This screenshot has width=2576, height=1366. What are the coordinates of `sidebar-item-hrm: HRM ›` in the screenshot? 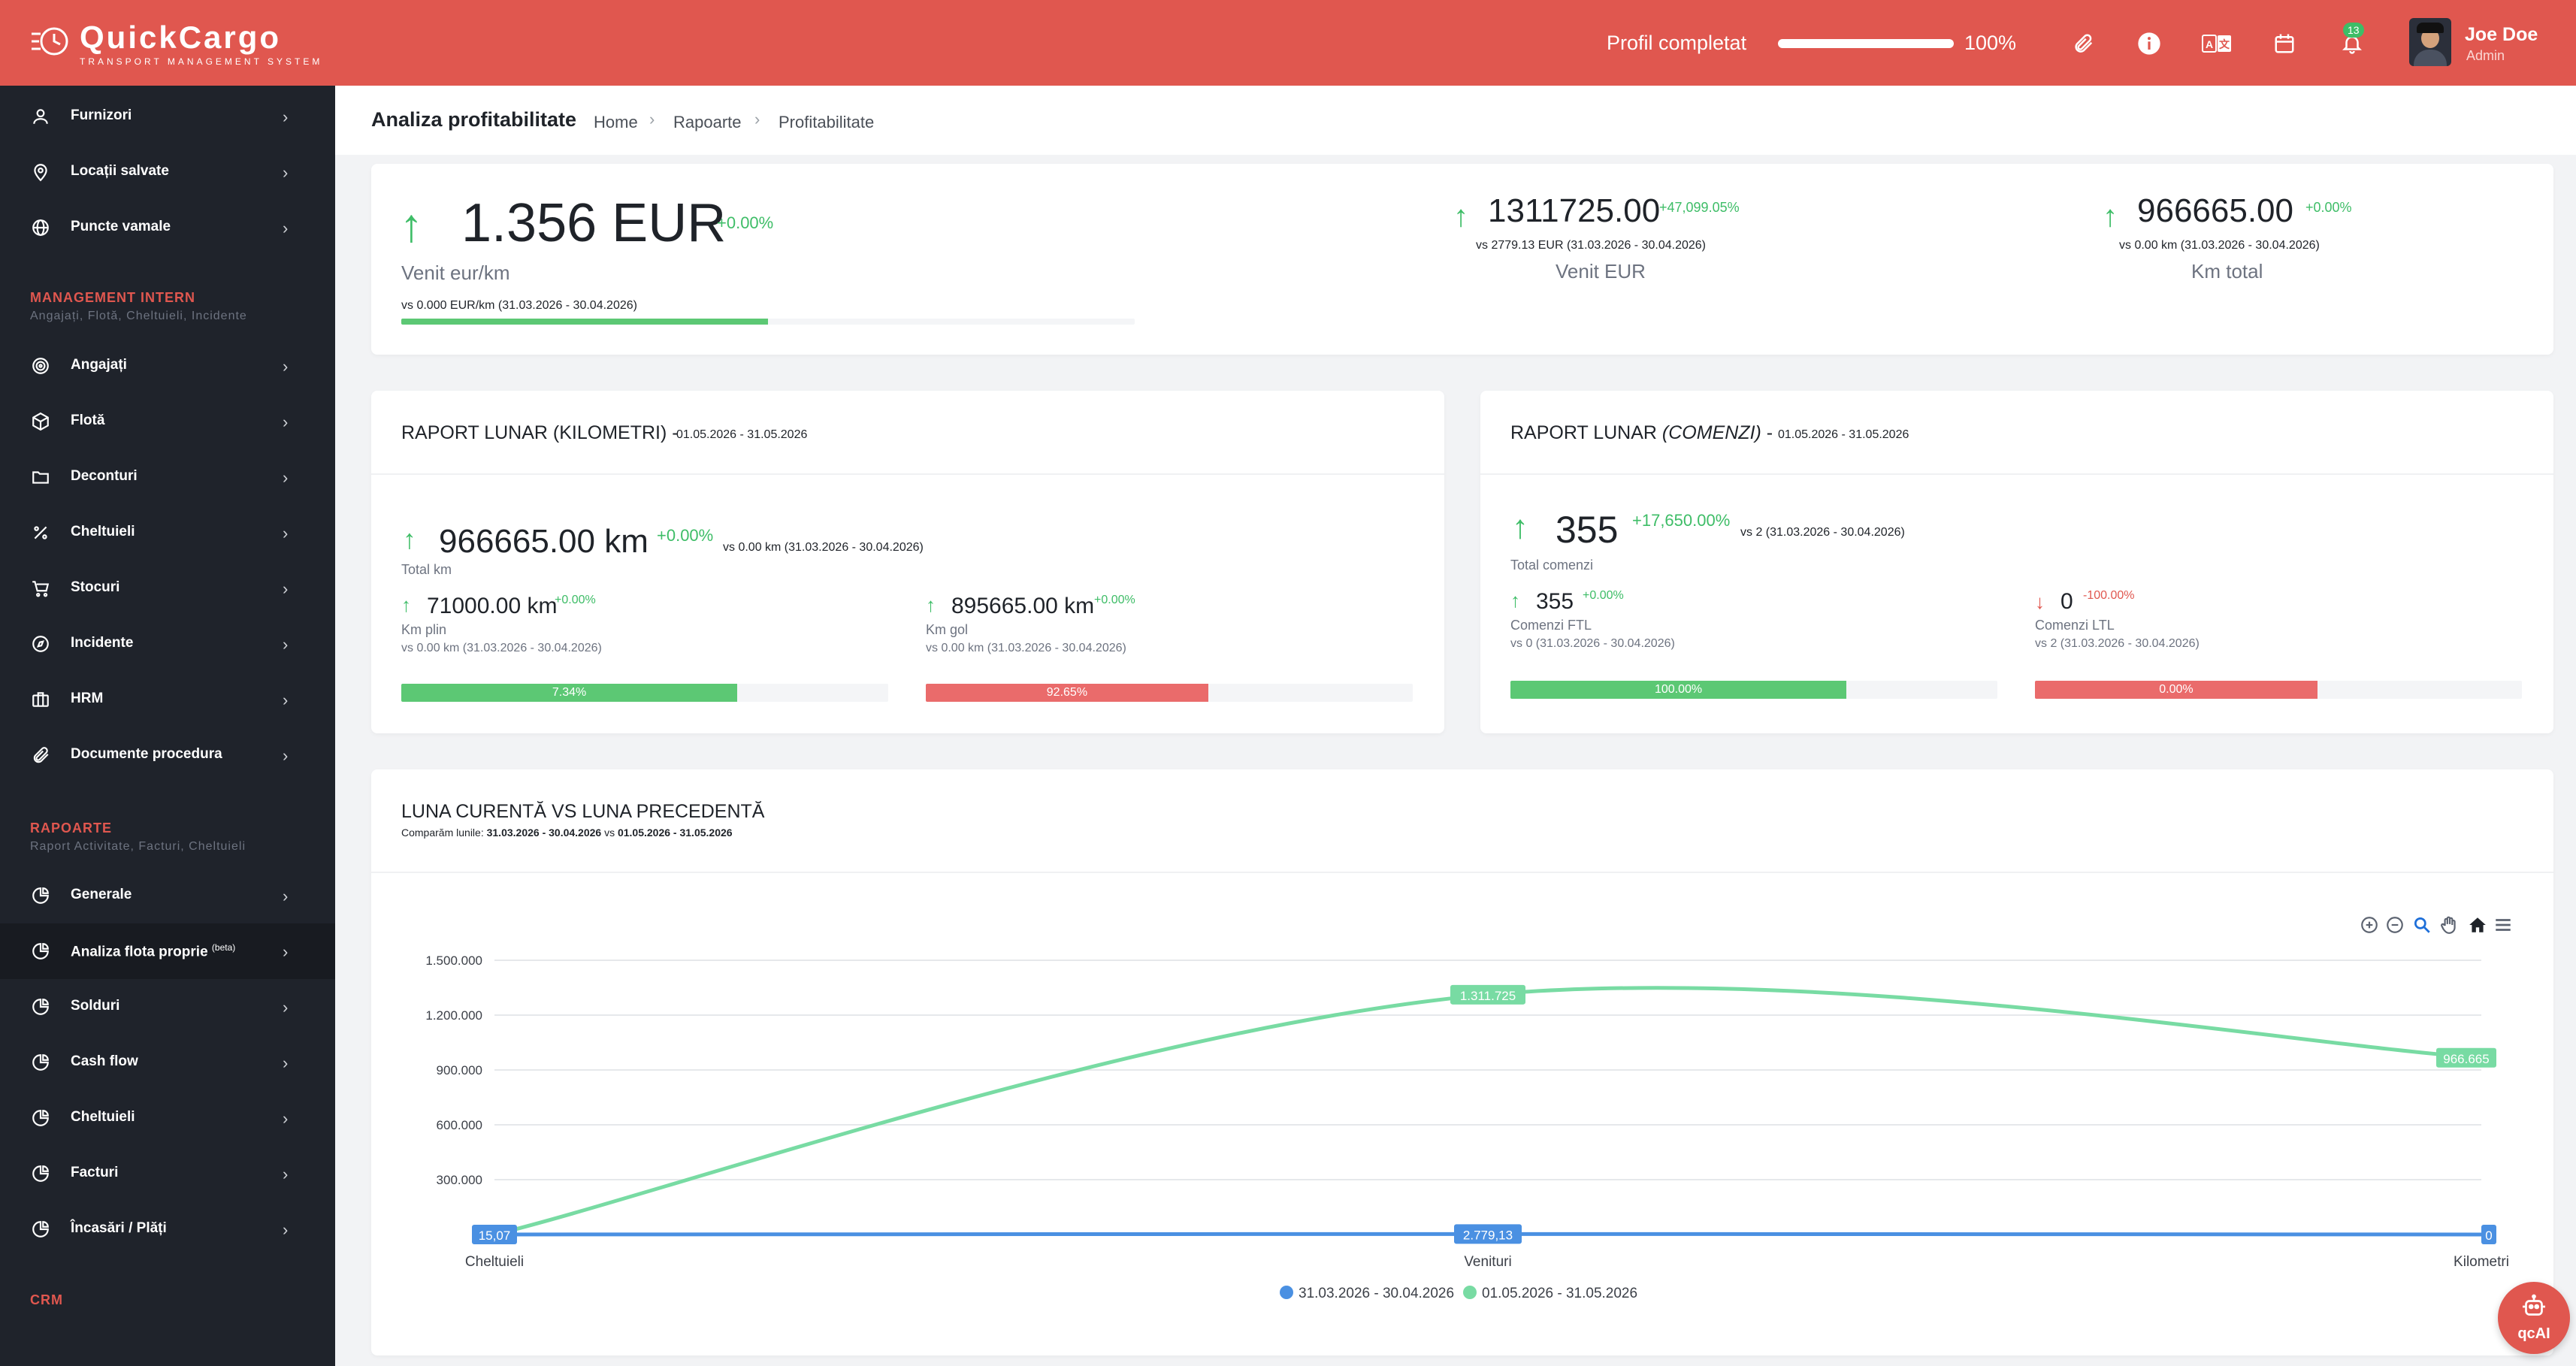 It's located at (168, 700).